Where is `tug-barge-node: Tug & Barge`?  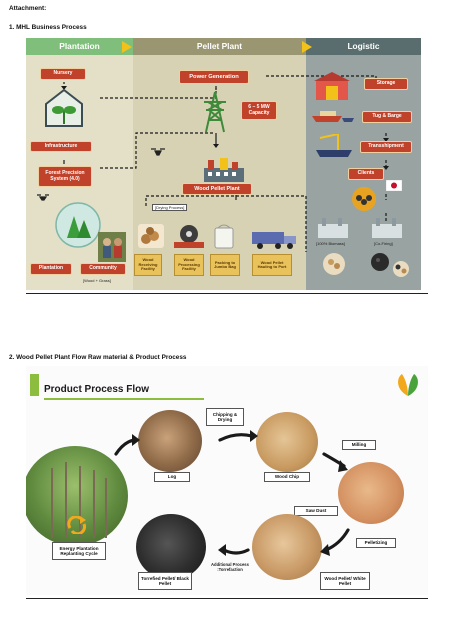 tug-barge-node: Tug & Barge is located at coordinates (387, 117).